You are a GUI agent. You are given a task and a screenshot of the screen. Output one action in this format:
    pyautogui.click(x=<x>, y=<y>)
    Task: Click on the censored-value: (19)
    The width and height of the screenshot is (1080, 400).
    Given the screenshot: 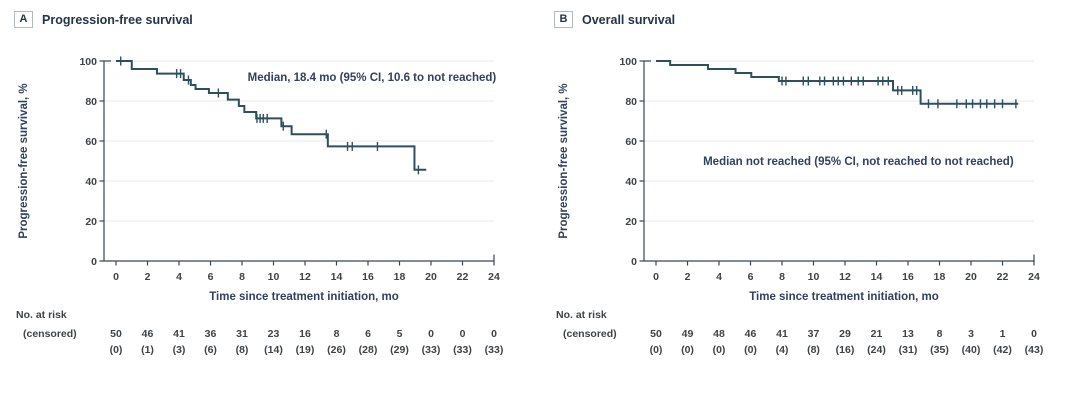 What is the action you would take?
    pyautogui.click(x=305, y=350)
    